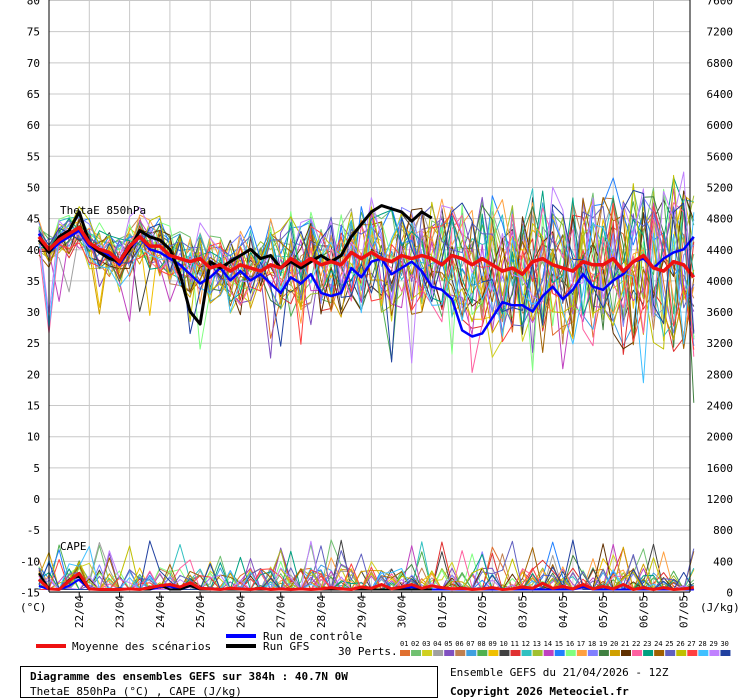  Describe the element at coordinates (539, 691) in the screenshot. I see `copyright: Copyright 2026 Meteociel.fr` at that location.